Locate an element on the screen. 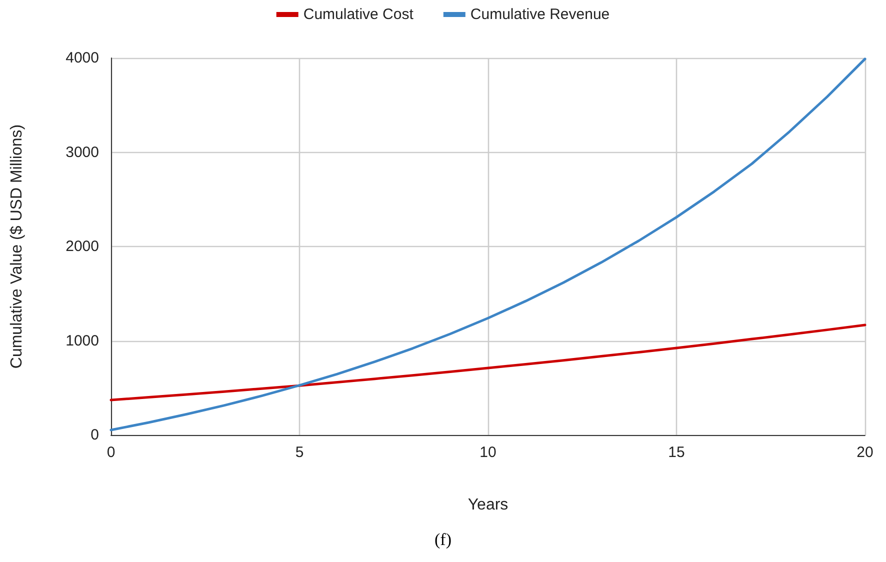 The image size is (886, 562). x-tick-label: 0 is located at coordinates (111, 452).